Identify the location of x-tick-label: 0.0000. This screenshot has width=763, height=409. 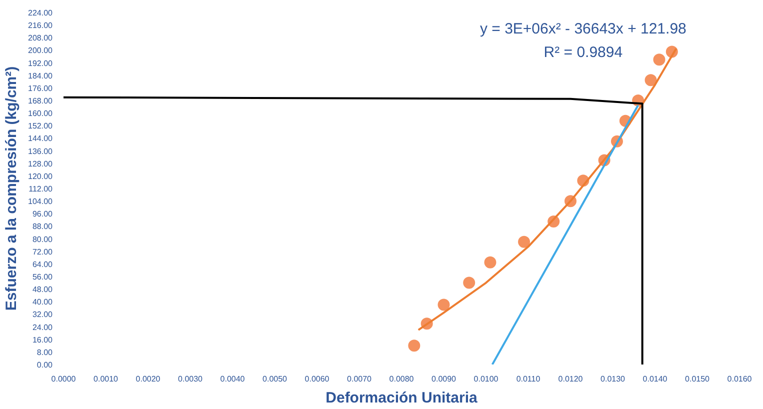
(63, 379).